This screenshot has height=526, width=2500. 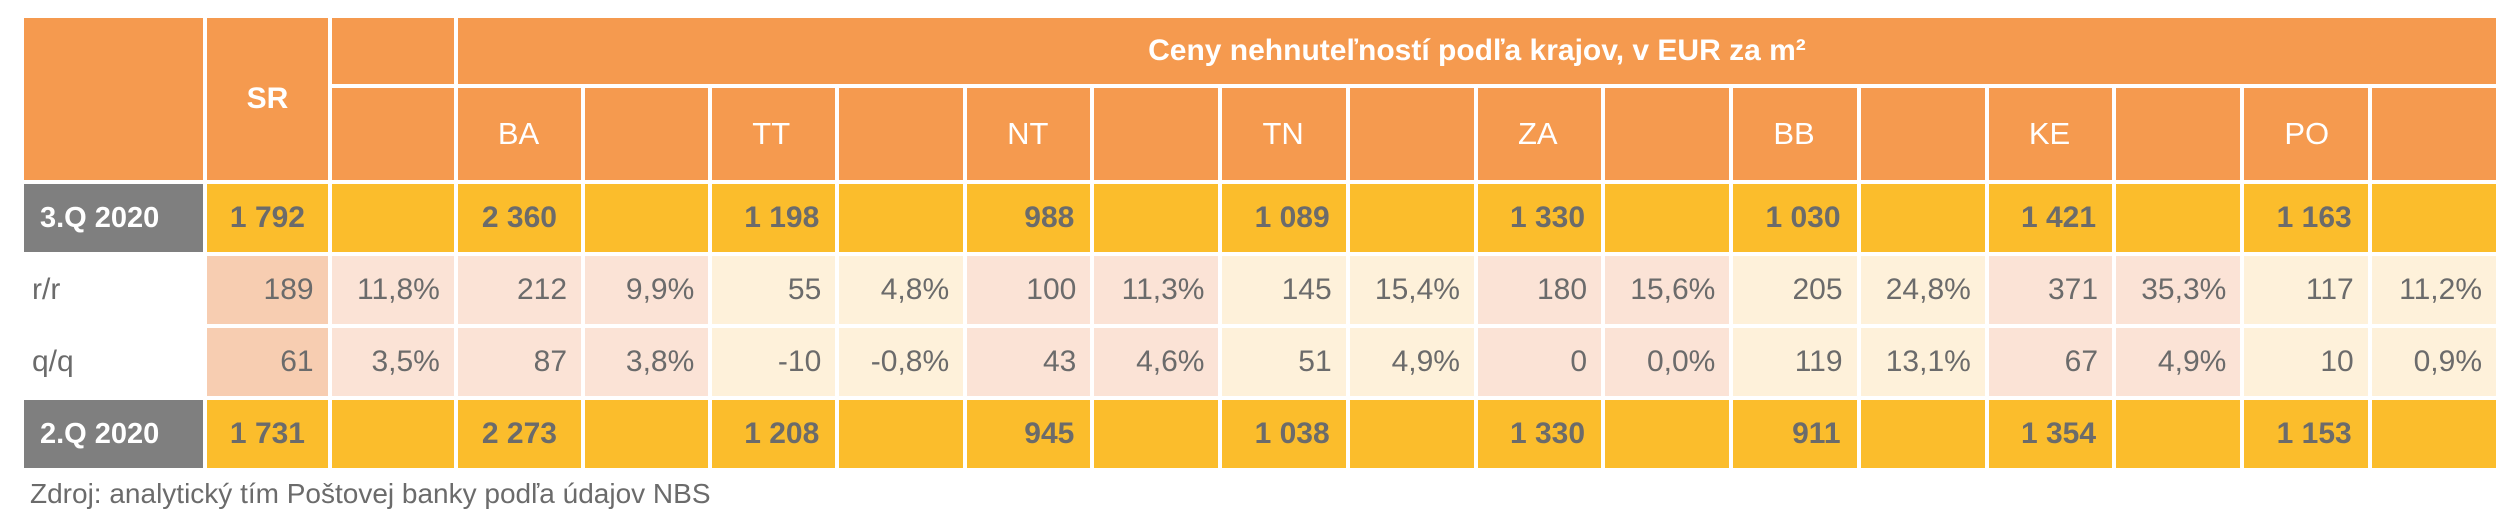 I want to click on change-abs: 180, so click(x=1539, y=290).